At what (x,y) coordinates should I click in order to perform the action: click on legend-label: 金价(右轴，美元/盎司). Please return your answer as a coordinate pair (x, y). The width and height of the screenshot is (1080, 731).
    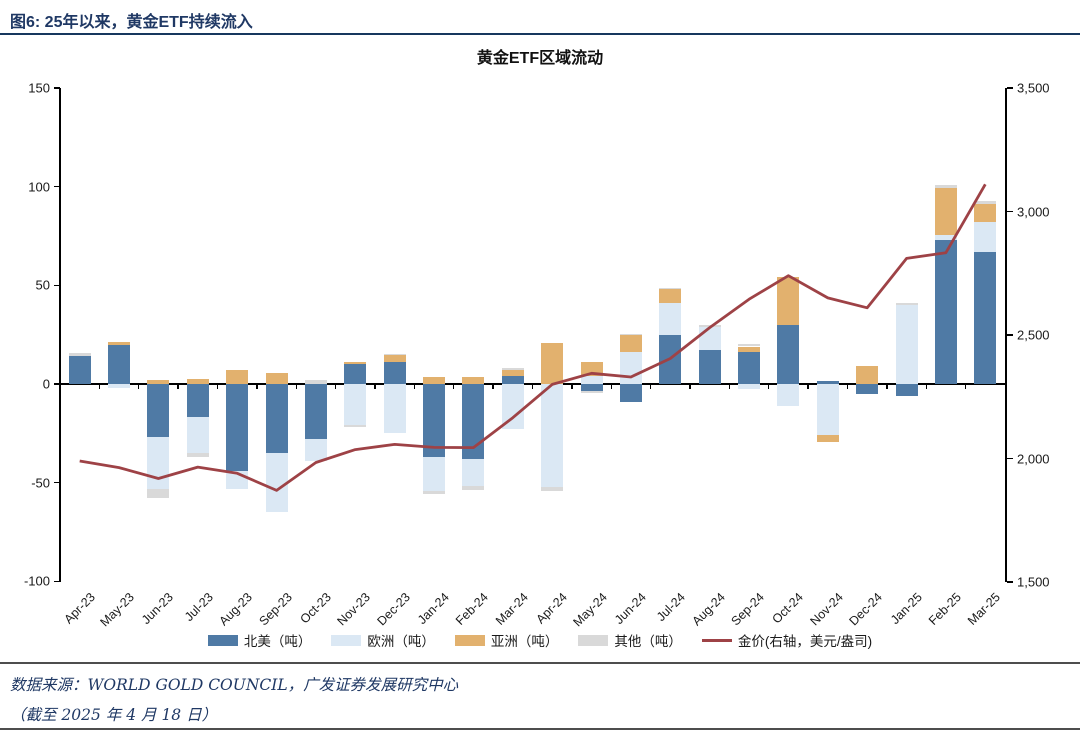
    Looking at the image, I should click on (805, 641).